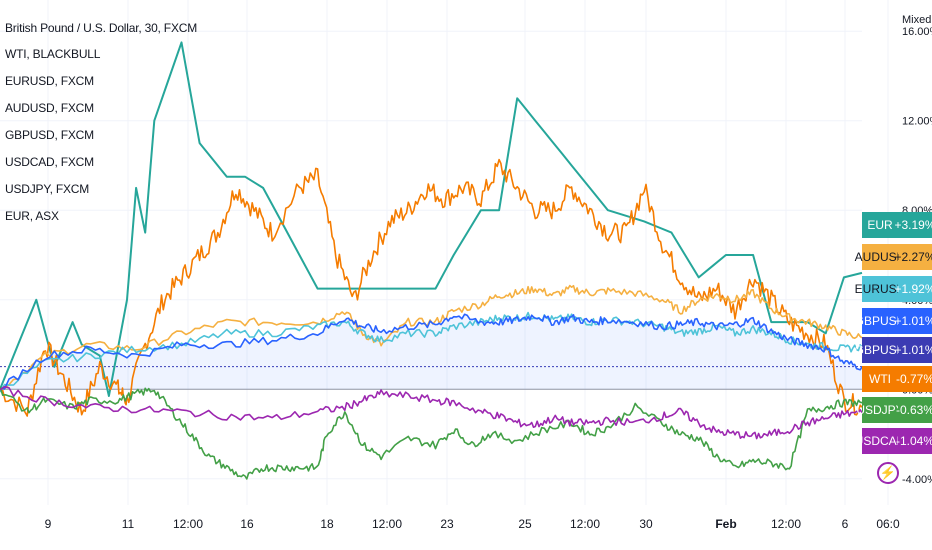  Describe the element at coordinates (646, 524) in the screenshot. I see `x-tick-label: 30` at that location.